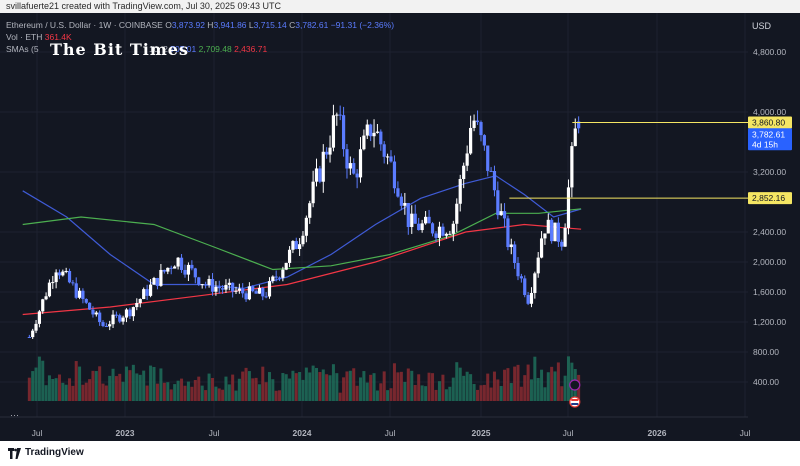 The width and height of the screenshot is (800, 466). What do you see at coordinates (24, 37) in the screenshot?
I see `volume-label: Vol · ETH` at bounding box center [24, 37].